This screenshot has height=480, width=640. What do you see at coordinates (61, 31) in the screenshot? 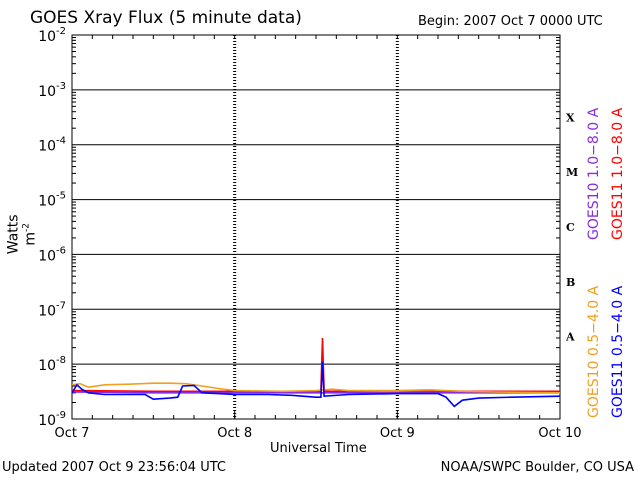
I see `y-tick-exponent: -2` at bounding box center [61, 31].